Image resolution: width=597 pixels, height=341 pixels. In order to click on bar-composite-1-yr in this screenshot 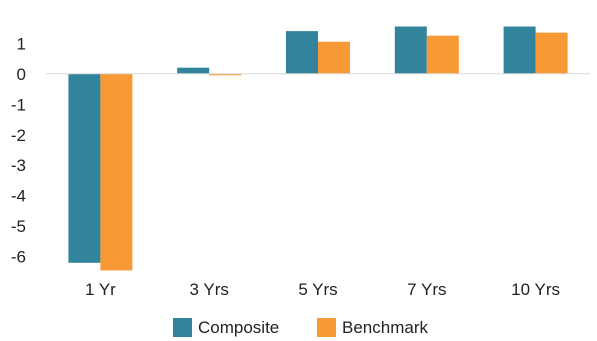, I will do `click(84, 168)`.